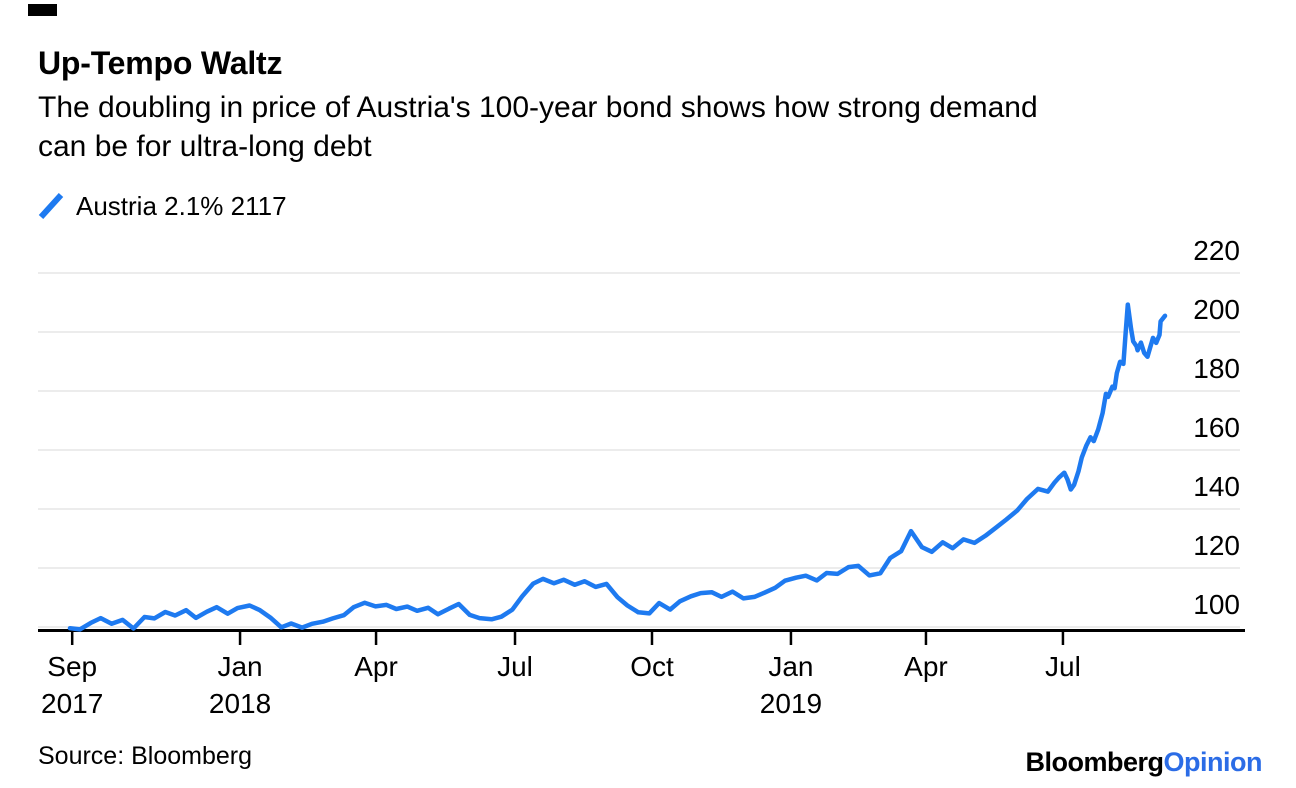 This screenshot has width=1296, height=788. What do you see at coordinates (1216, 250) in the screenshot?
I see `y-axis-tick-label: 220` at bounding box center [1216, 250].